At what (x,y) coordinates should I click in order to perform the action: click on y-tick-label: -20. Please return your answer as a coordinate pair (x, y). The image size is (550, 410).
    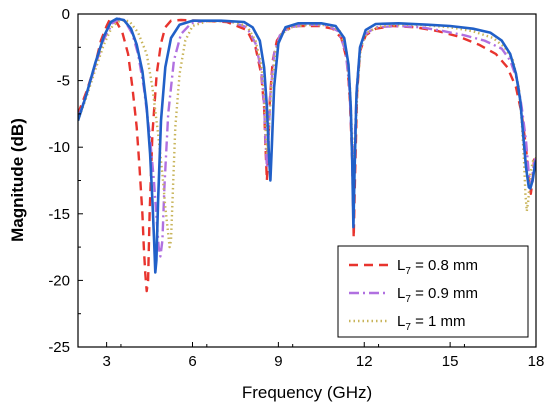
    Looking at the image, I should click on (59, 280).